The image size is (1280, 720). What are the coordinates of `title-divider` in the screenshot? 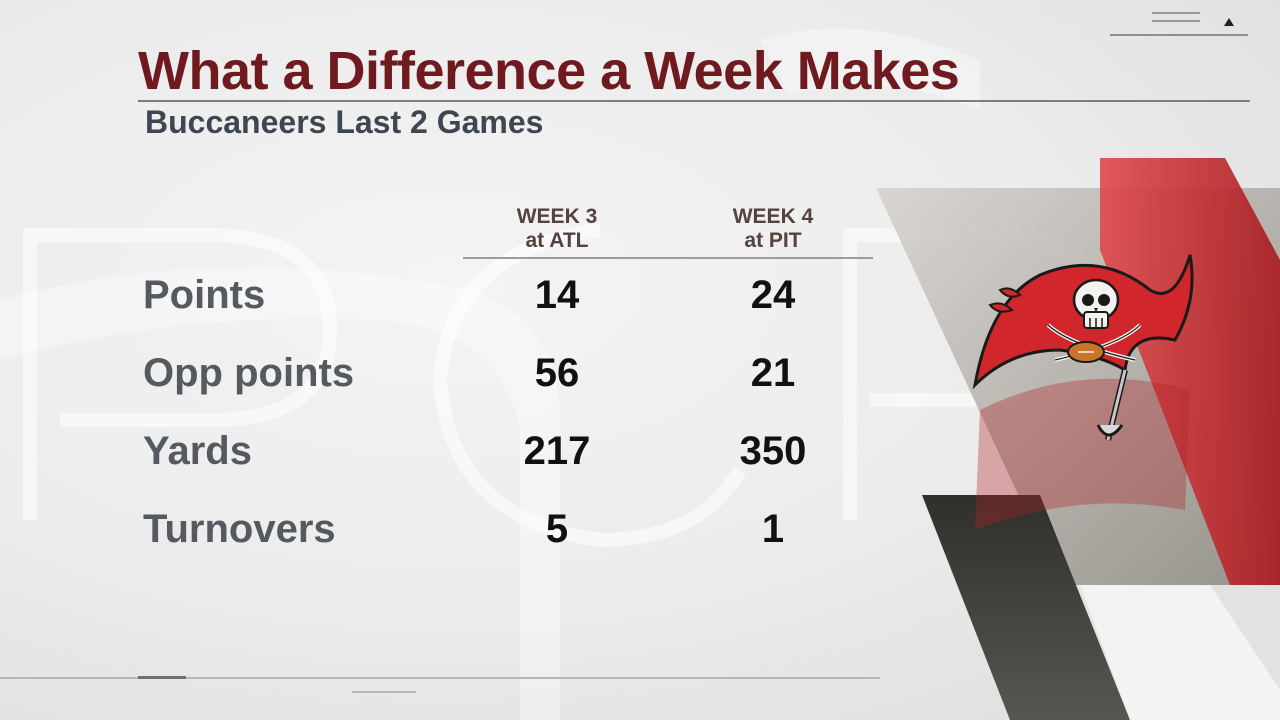 It's located at (694, 101).